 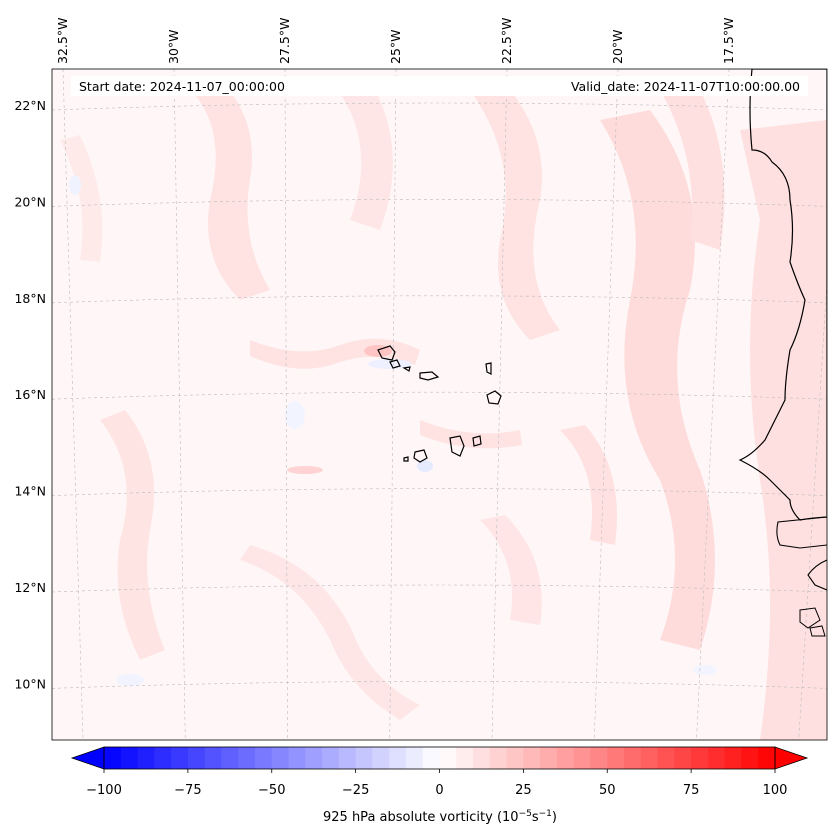 I want to click on latitude-label: 12°N, so click(x=30, y=587).